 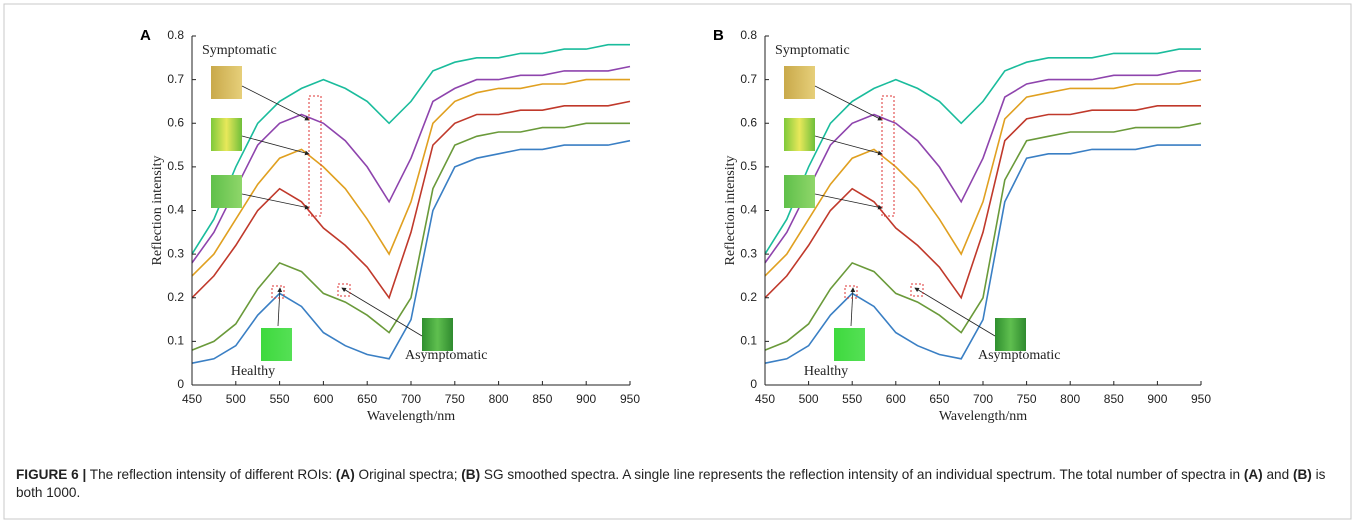 I want to click on panel-label: B, so click(x=718, y=35).